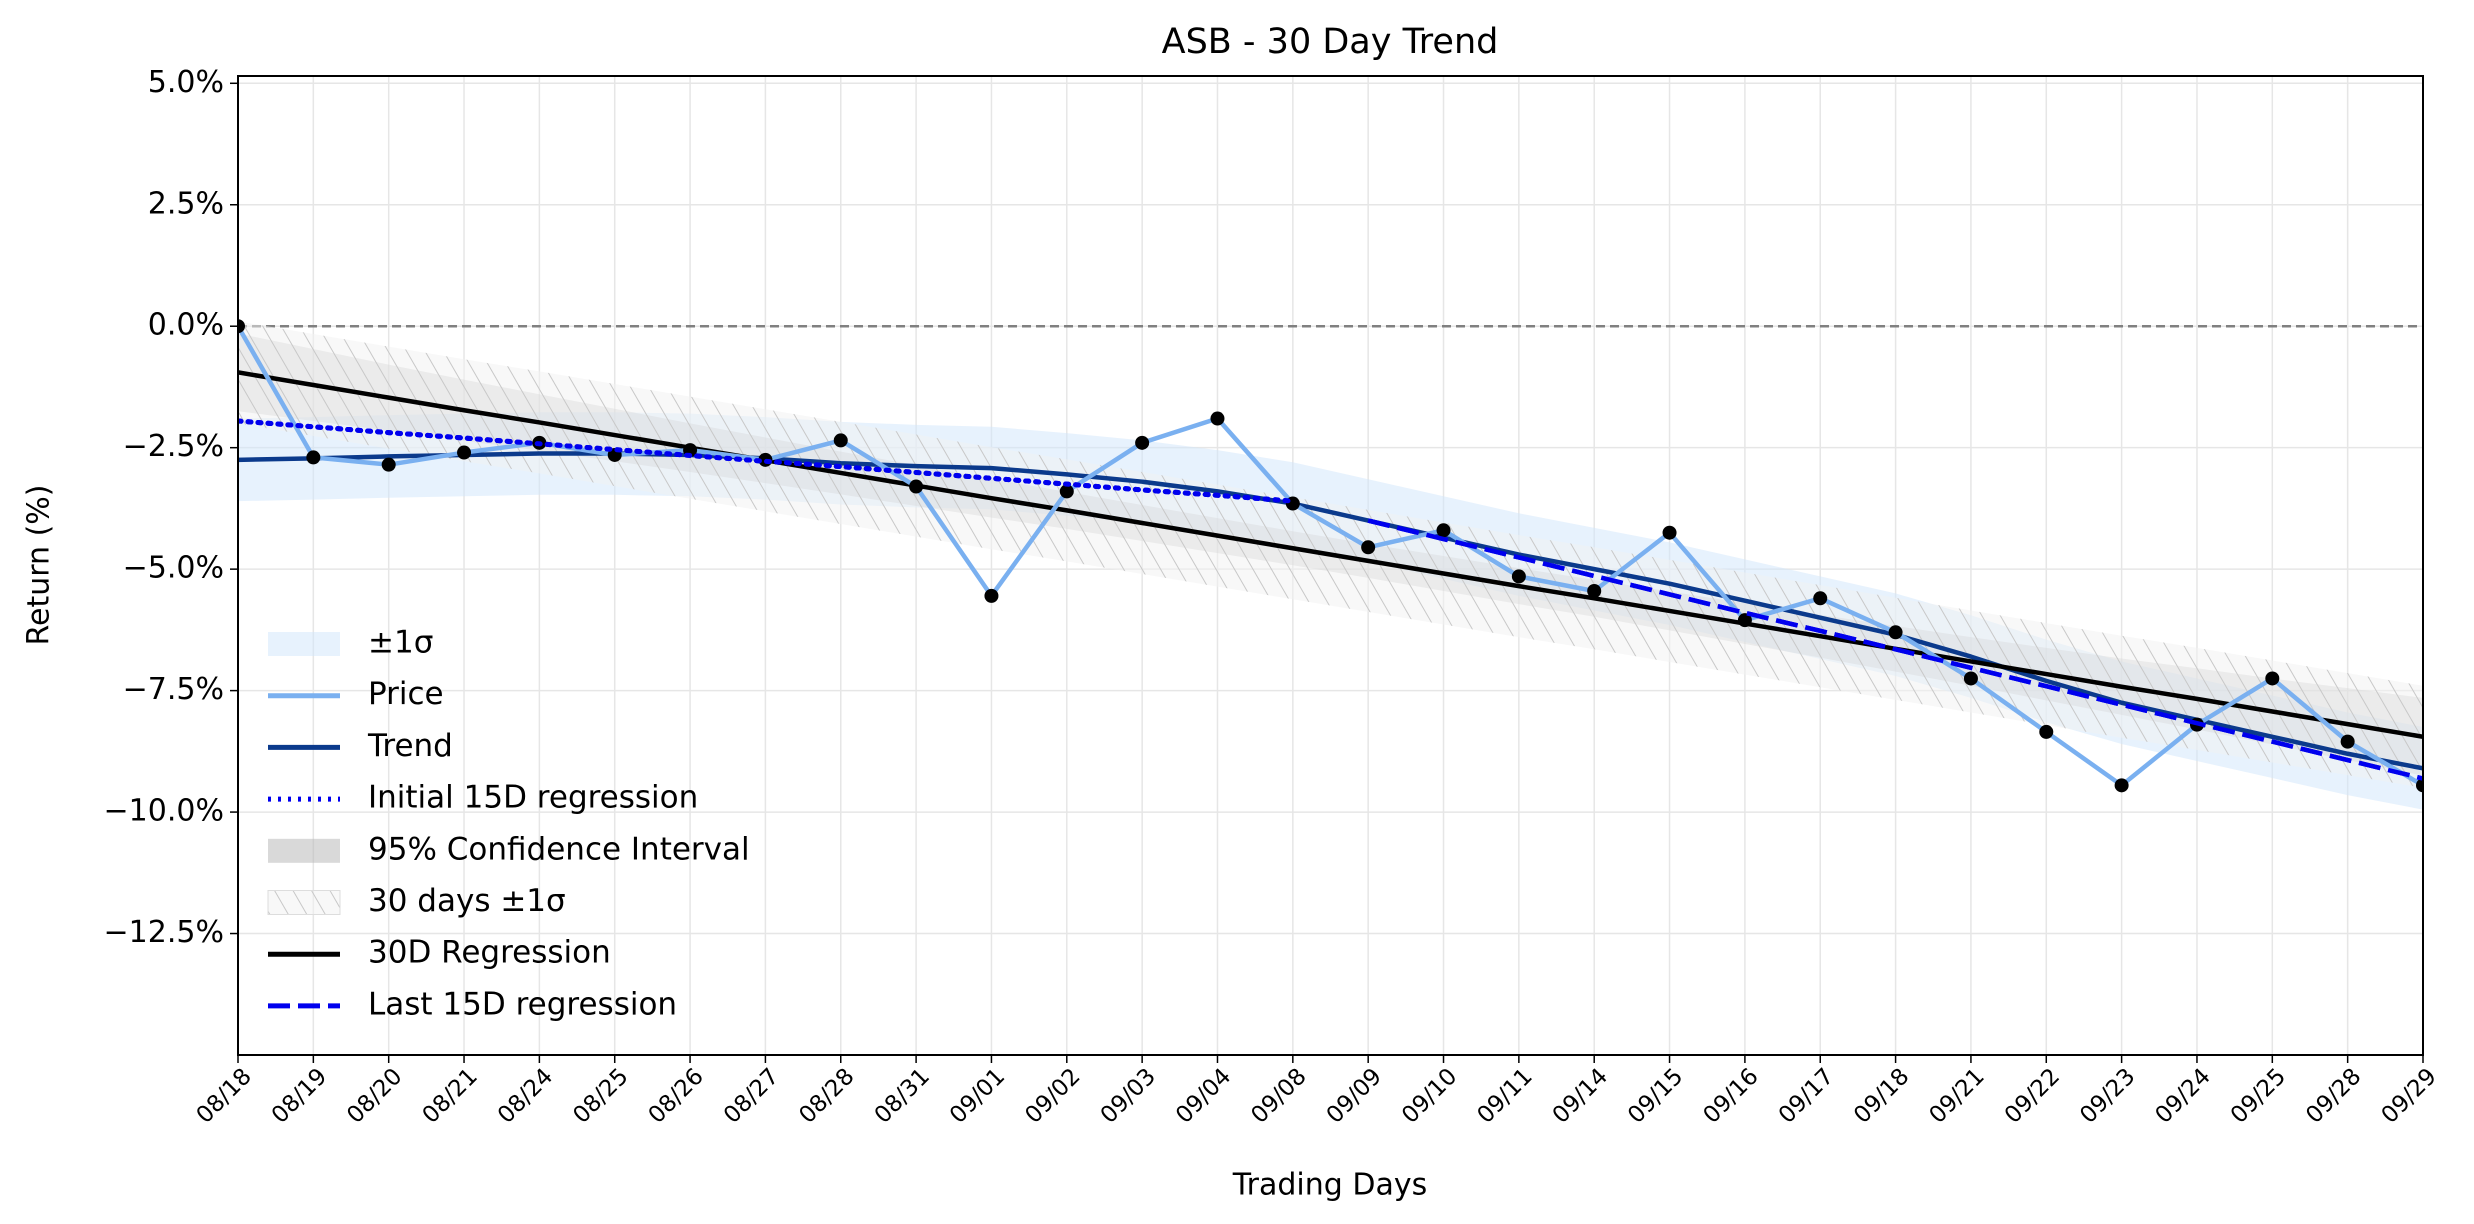  What do you see at coordinates (1957, 1095) in the screenshot?
I see `x-tick-label: 09/21` at bounding box center [1957, 1095].